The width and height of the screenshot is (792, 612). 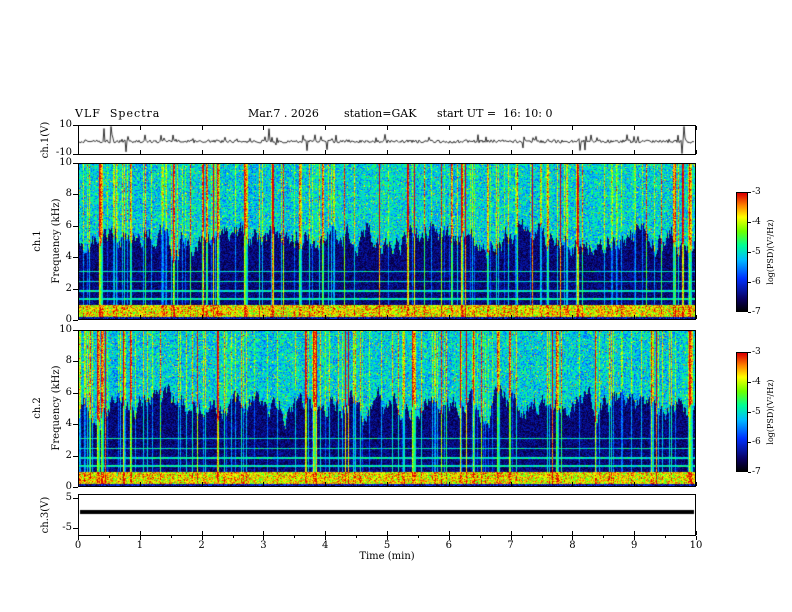 What do you see at coordinates (201, 545) in the screenshot?
I see `x-tick-label: 2` at bounding box center [201, 545].